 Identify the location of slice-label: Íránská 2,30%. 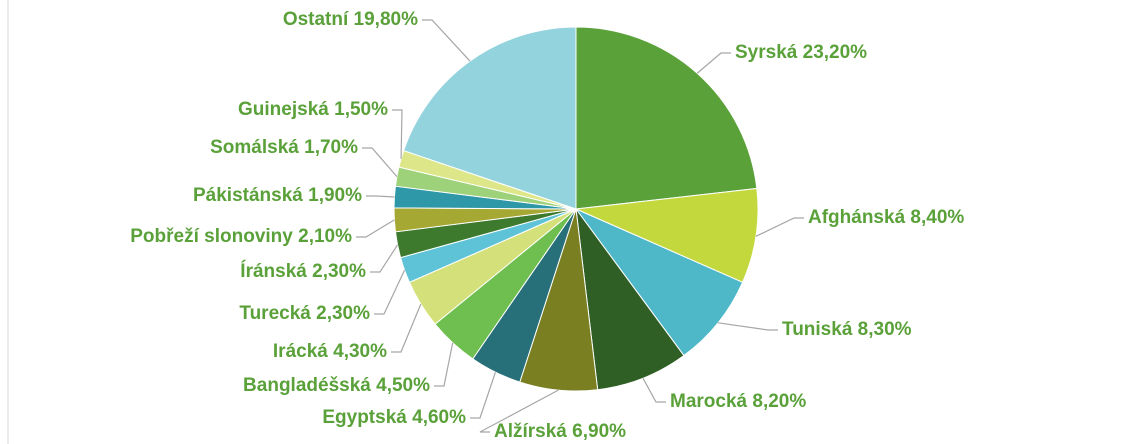
(303, 271).